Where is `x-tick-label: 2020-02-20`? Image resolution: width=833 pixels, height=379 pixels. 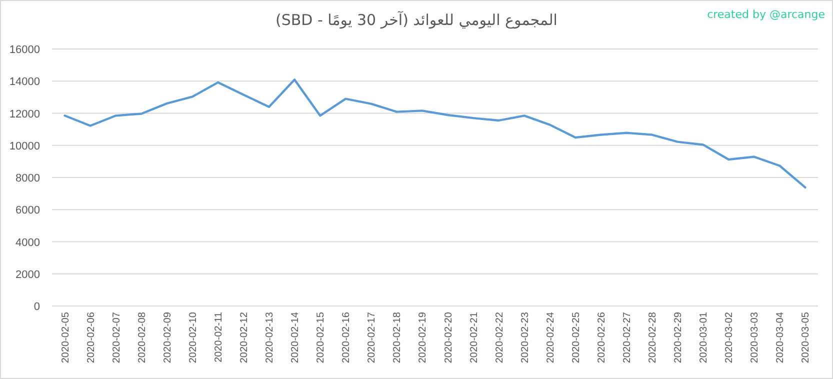
x-tick-label: 2020-02-20 is located at coordinates (448, 338).